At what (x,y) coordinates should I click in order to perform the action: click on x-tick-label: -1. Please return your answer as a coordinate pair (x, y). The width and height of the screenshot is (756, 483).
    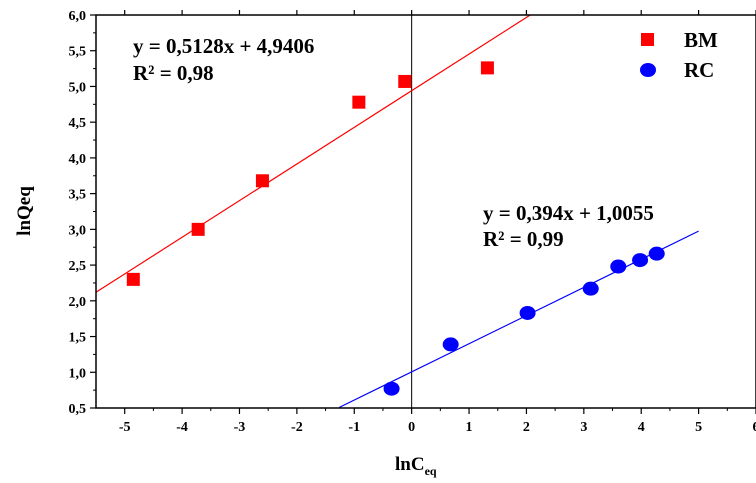
    Looking at the image, I should click on (354, 427).